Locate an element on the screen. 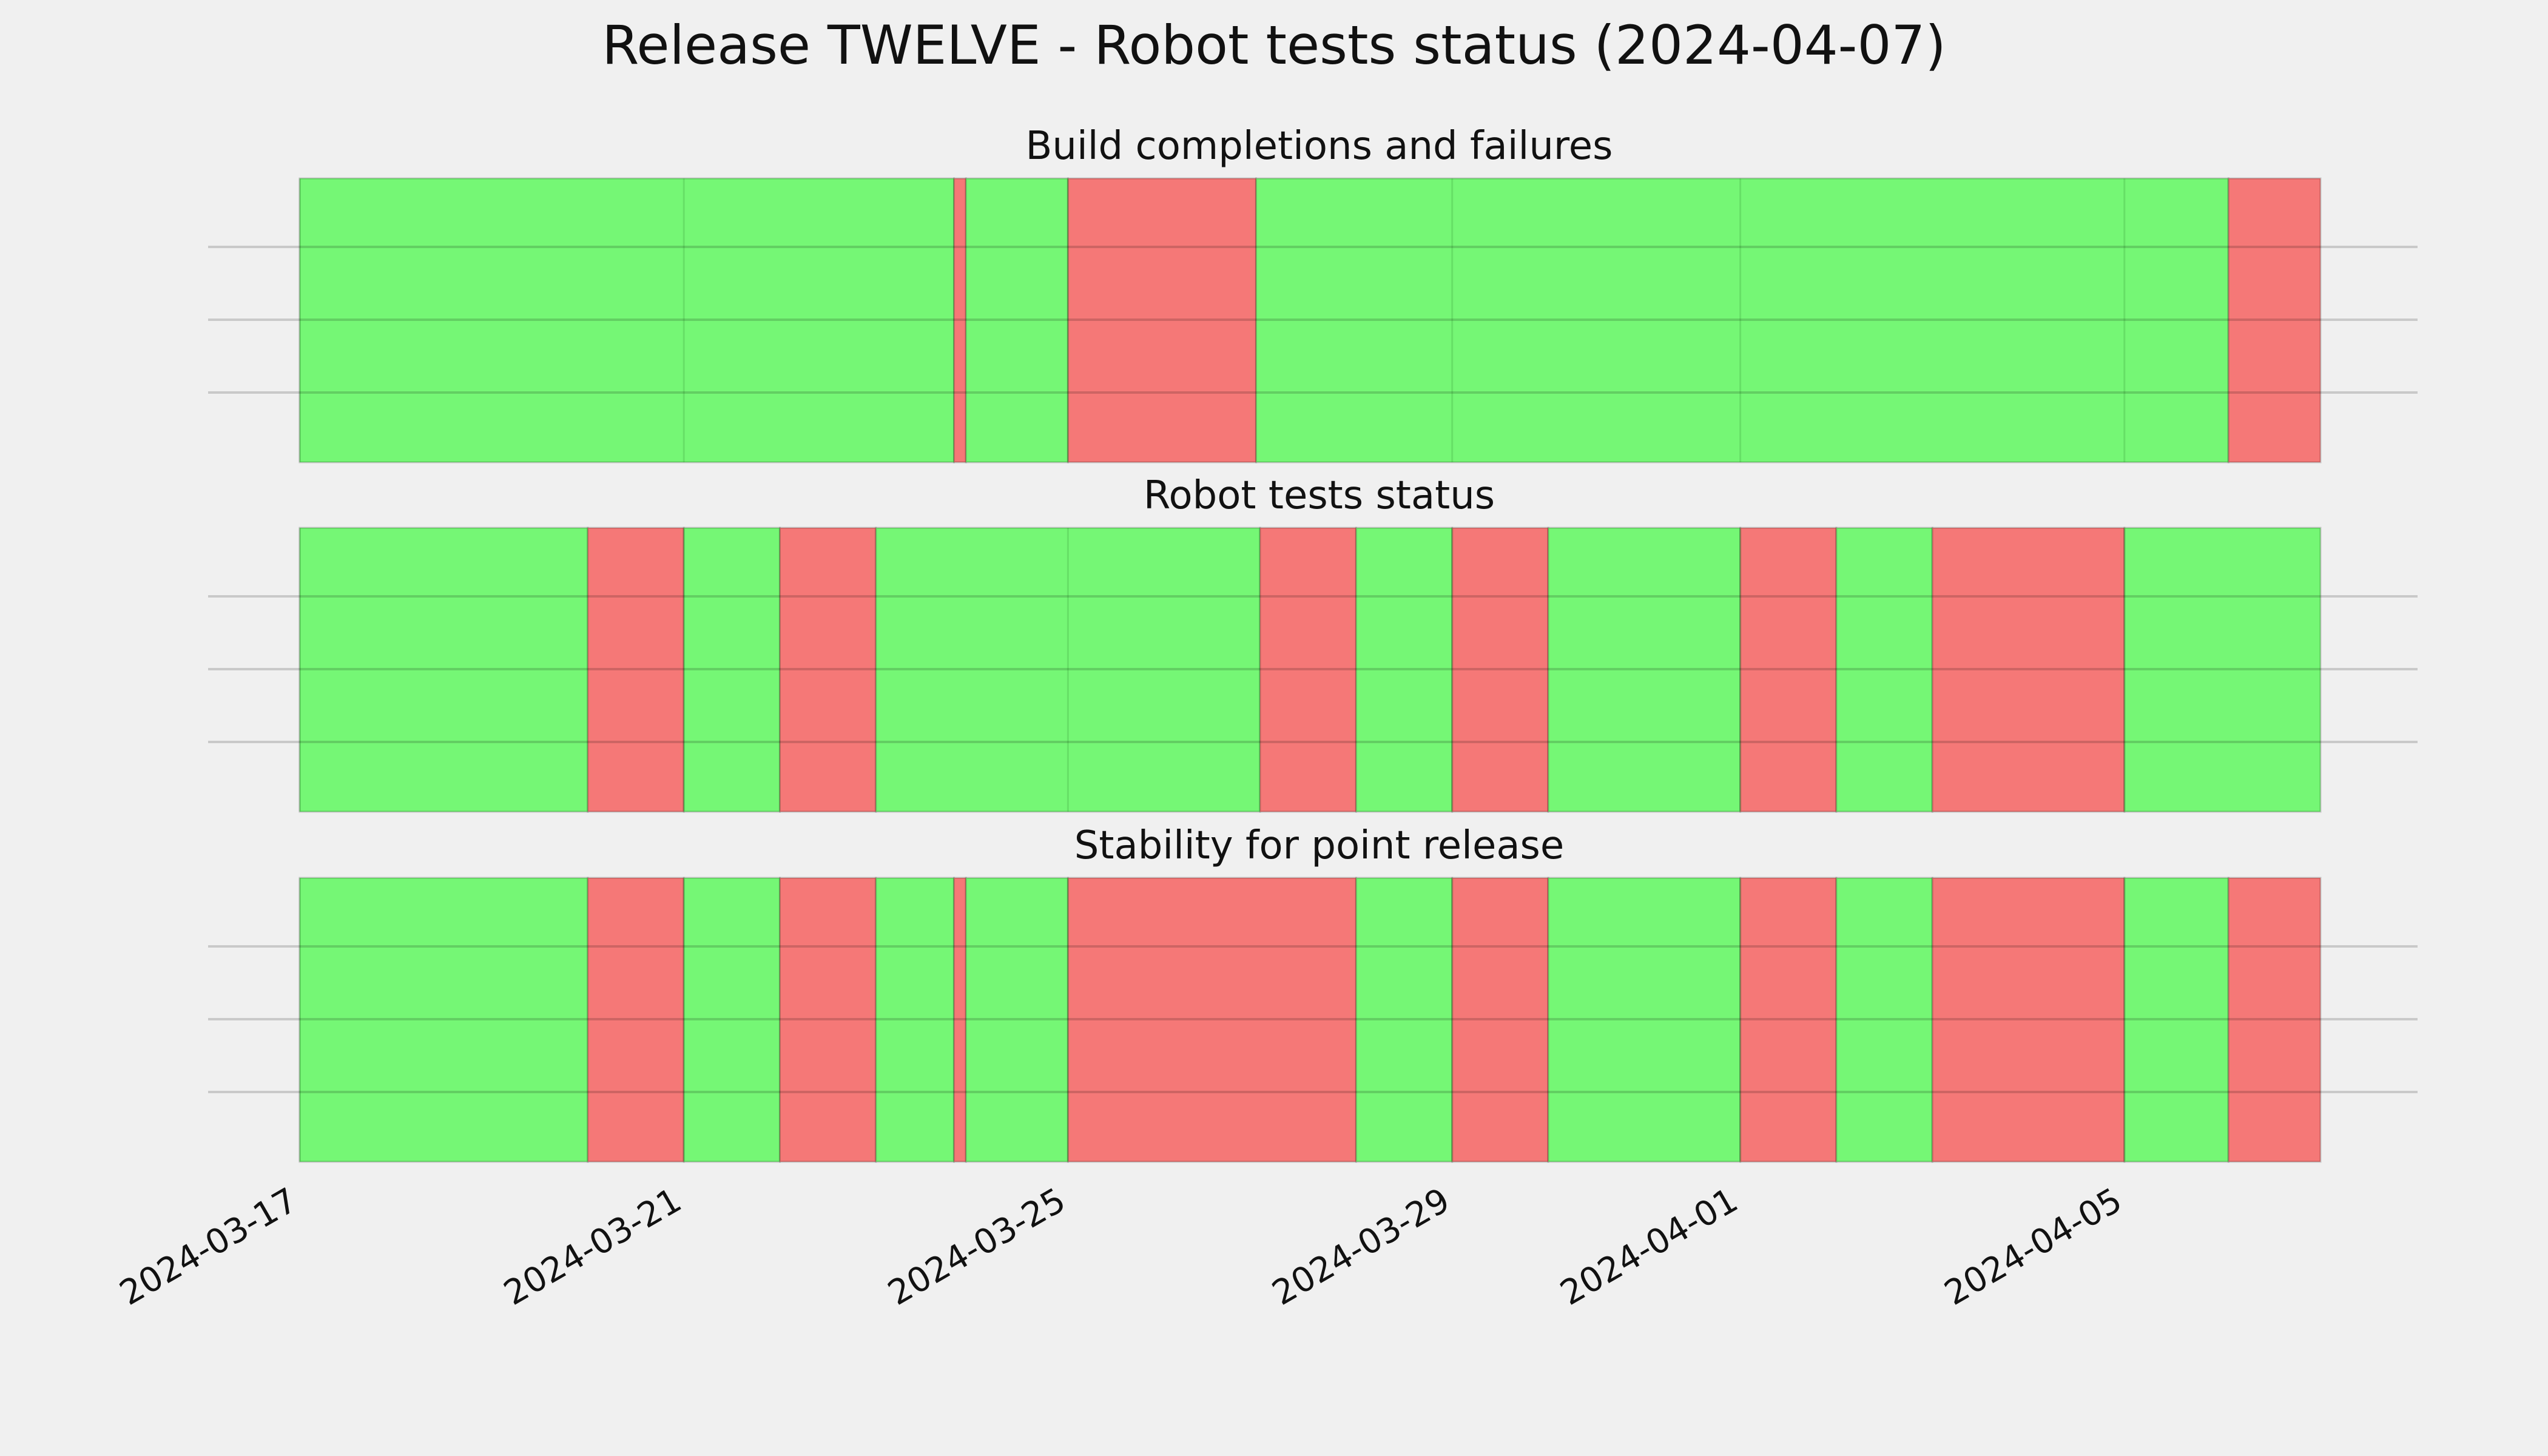  panel-title: Build completions and failures is located at coordinates (1319, 146).